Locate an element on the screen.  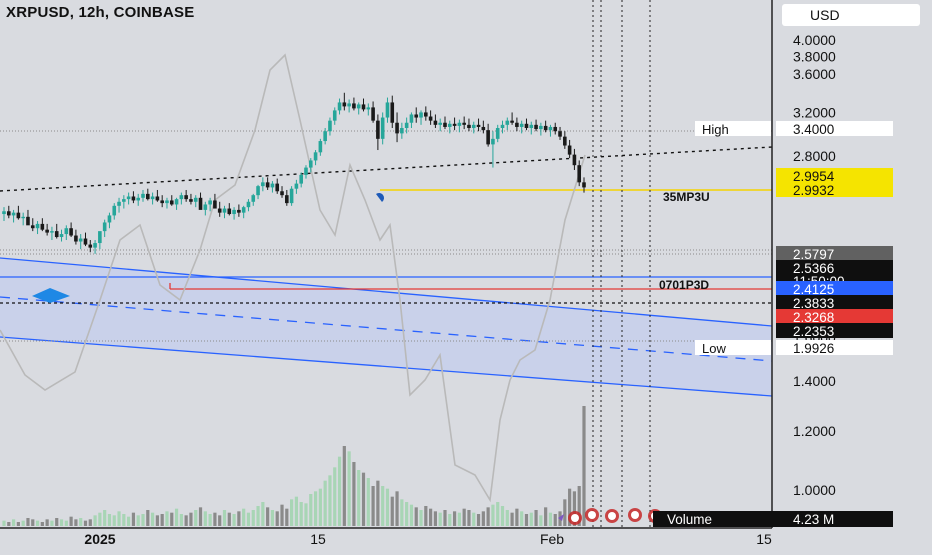
price-label-value: 3.4000 is located at coordinates (813, 129).